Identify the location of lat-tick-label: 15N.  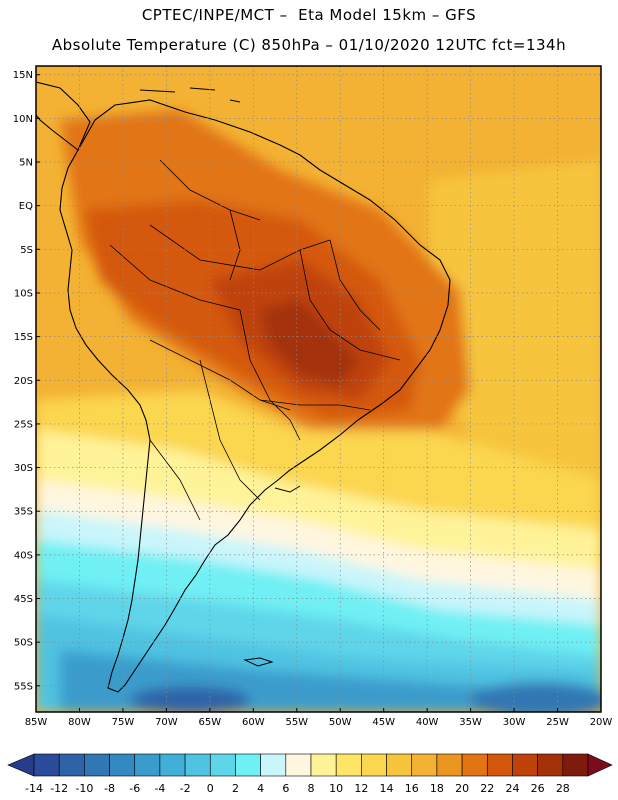
(23, 75).